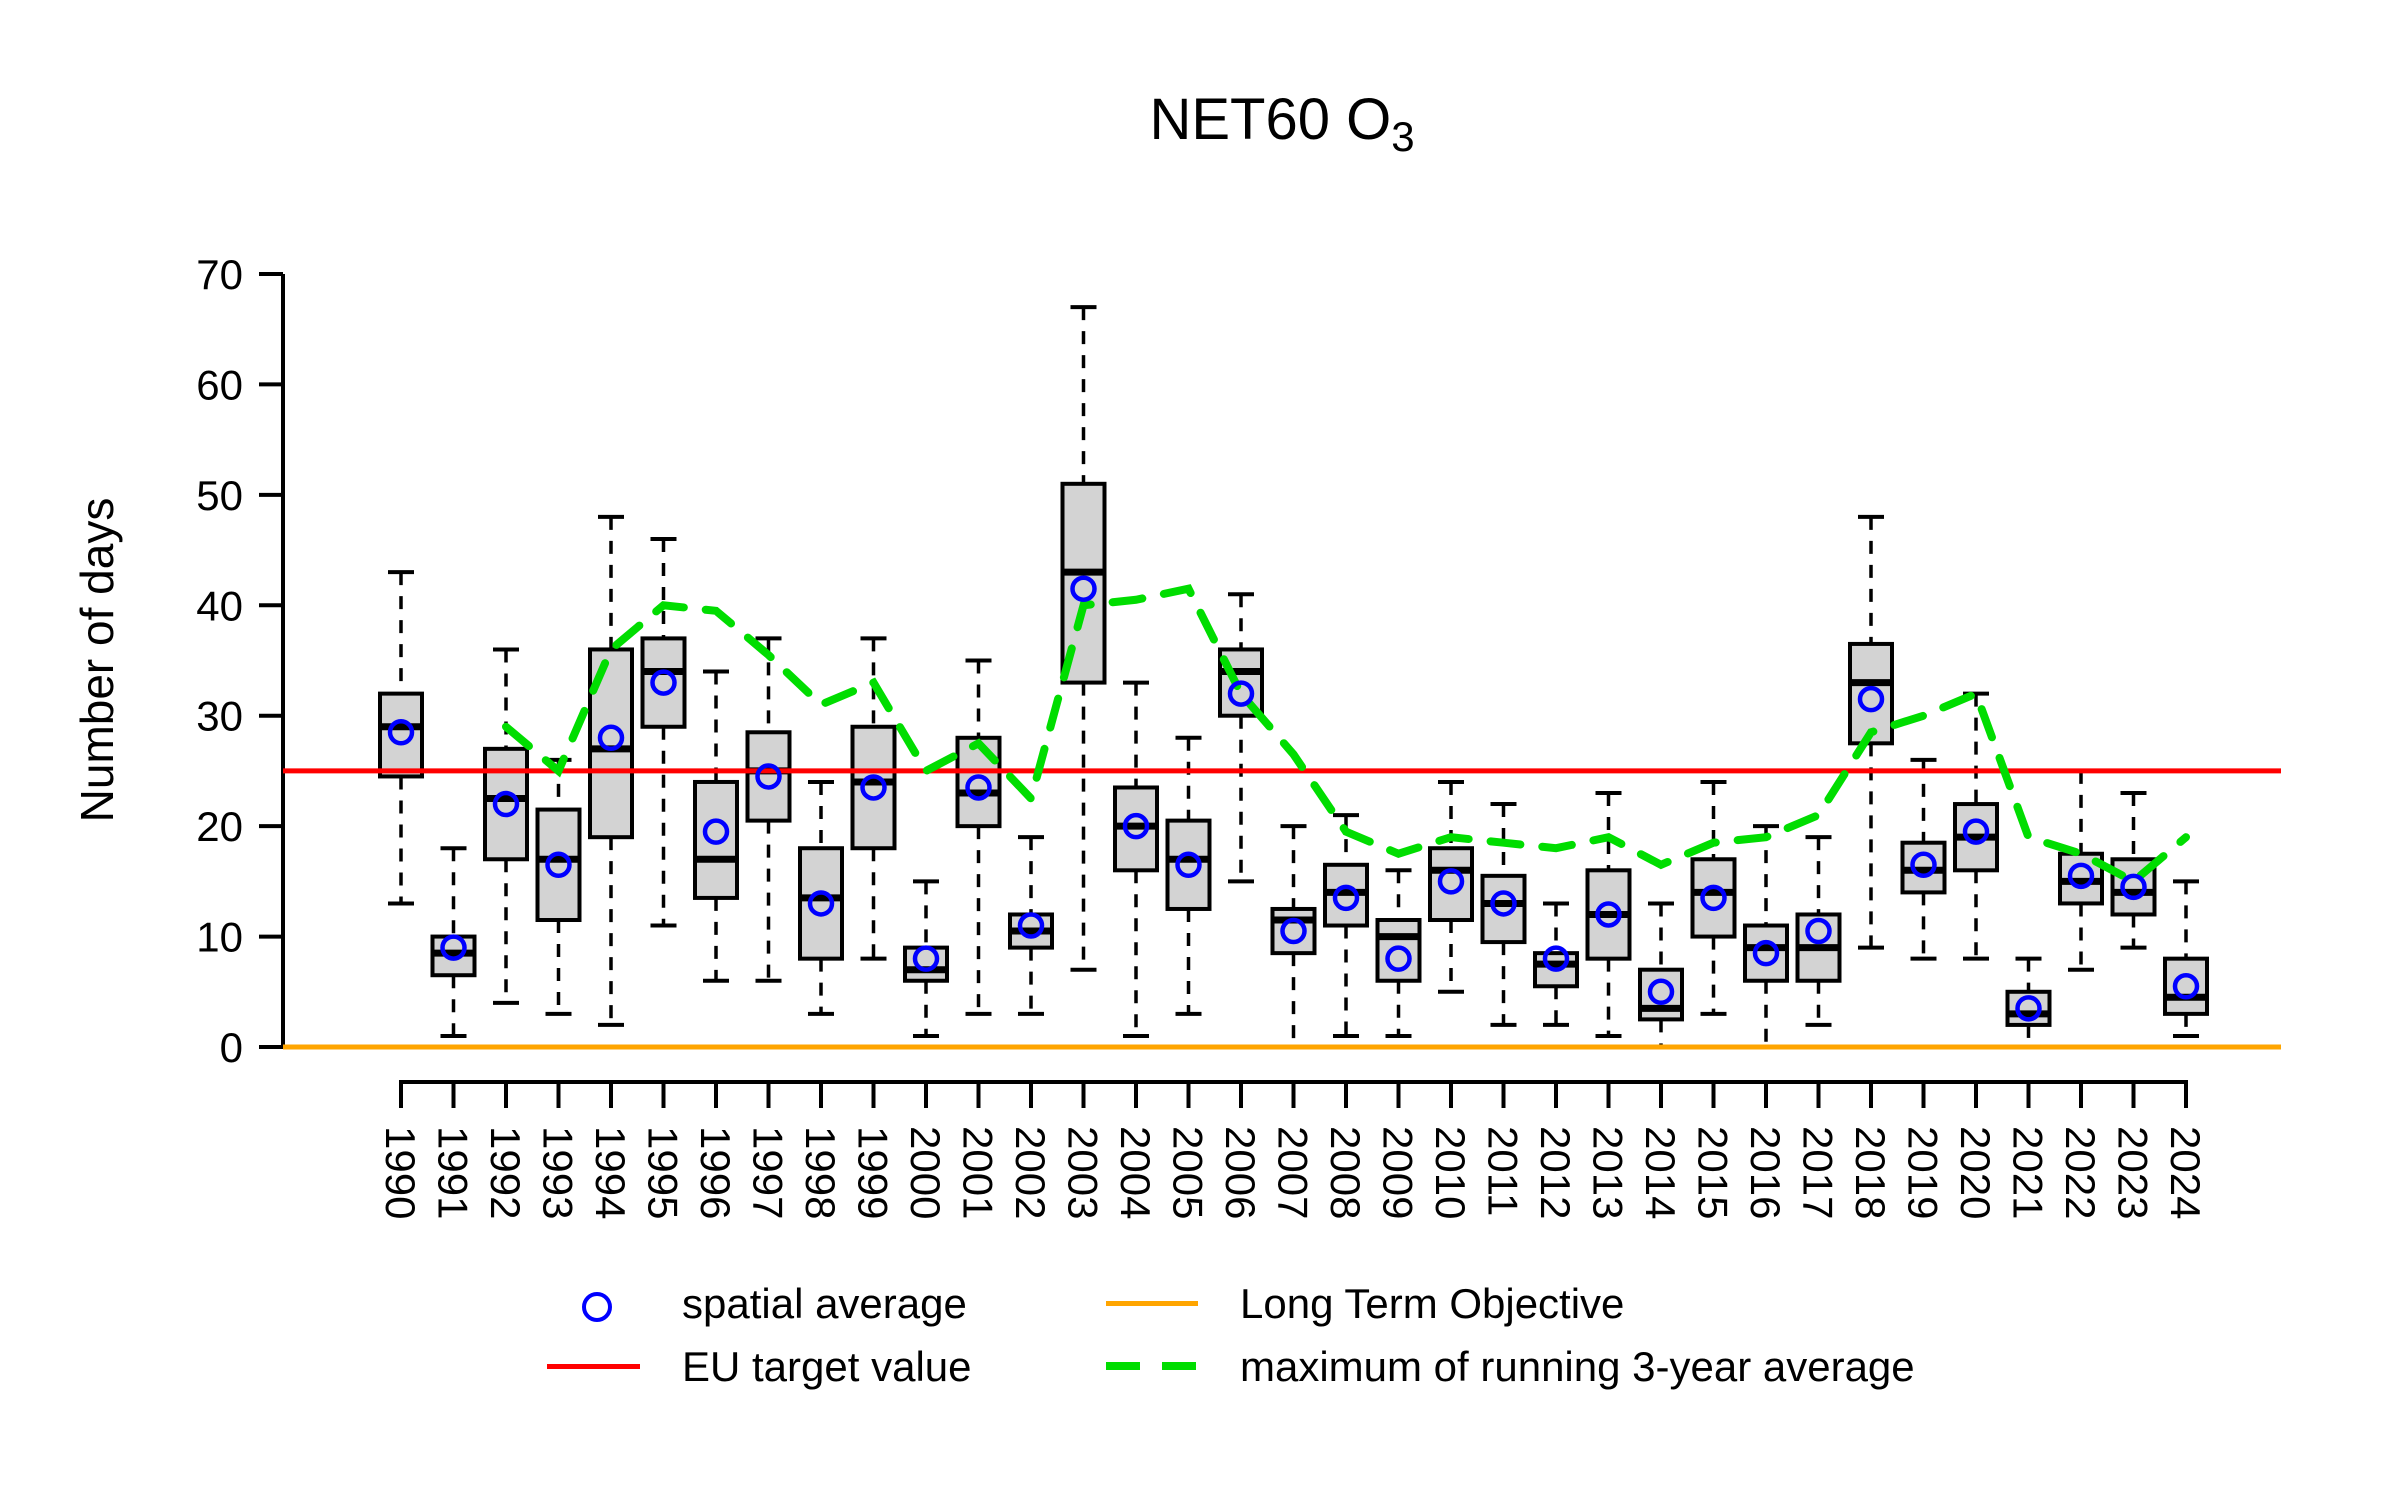 The image size is (2400, 1500). I want to click on x-tick-label: 2009, so click(1398, 1172).